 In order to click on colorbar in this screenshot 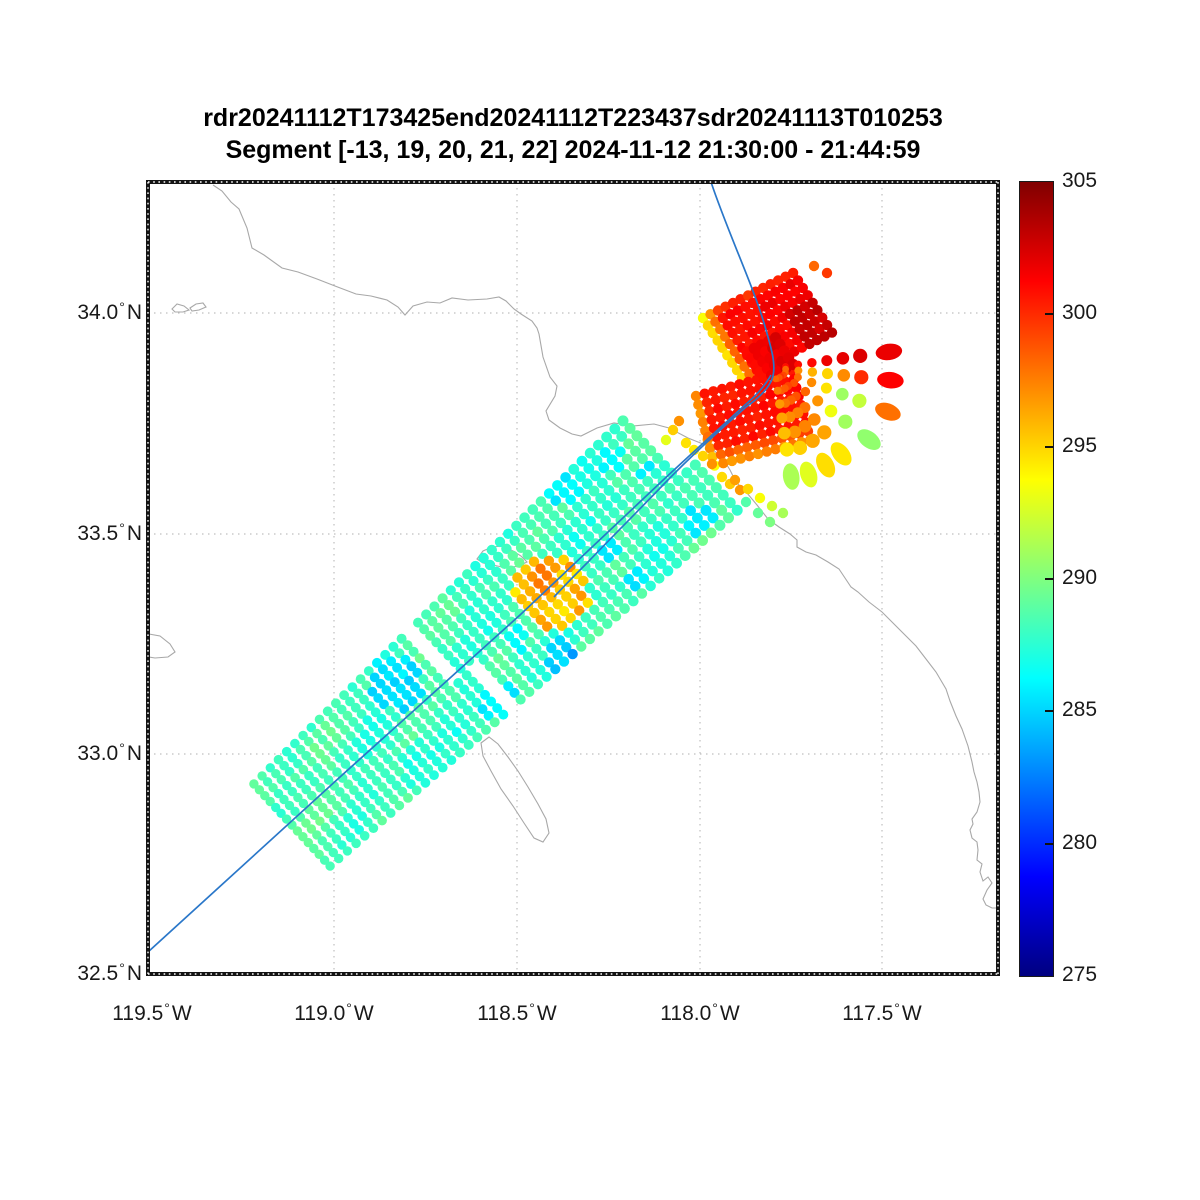, I will do `click(1036, 579)`.